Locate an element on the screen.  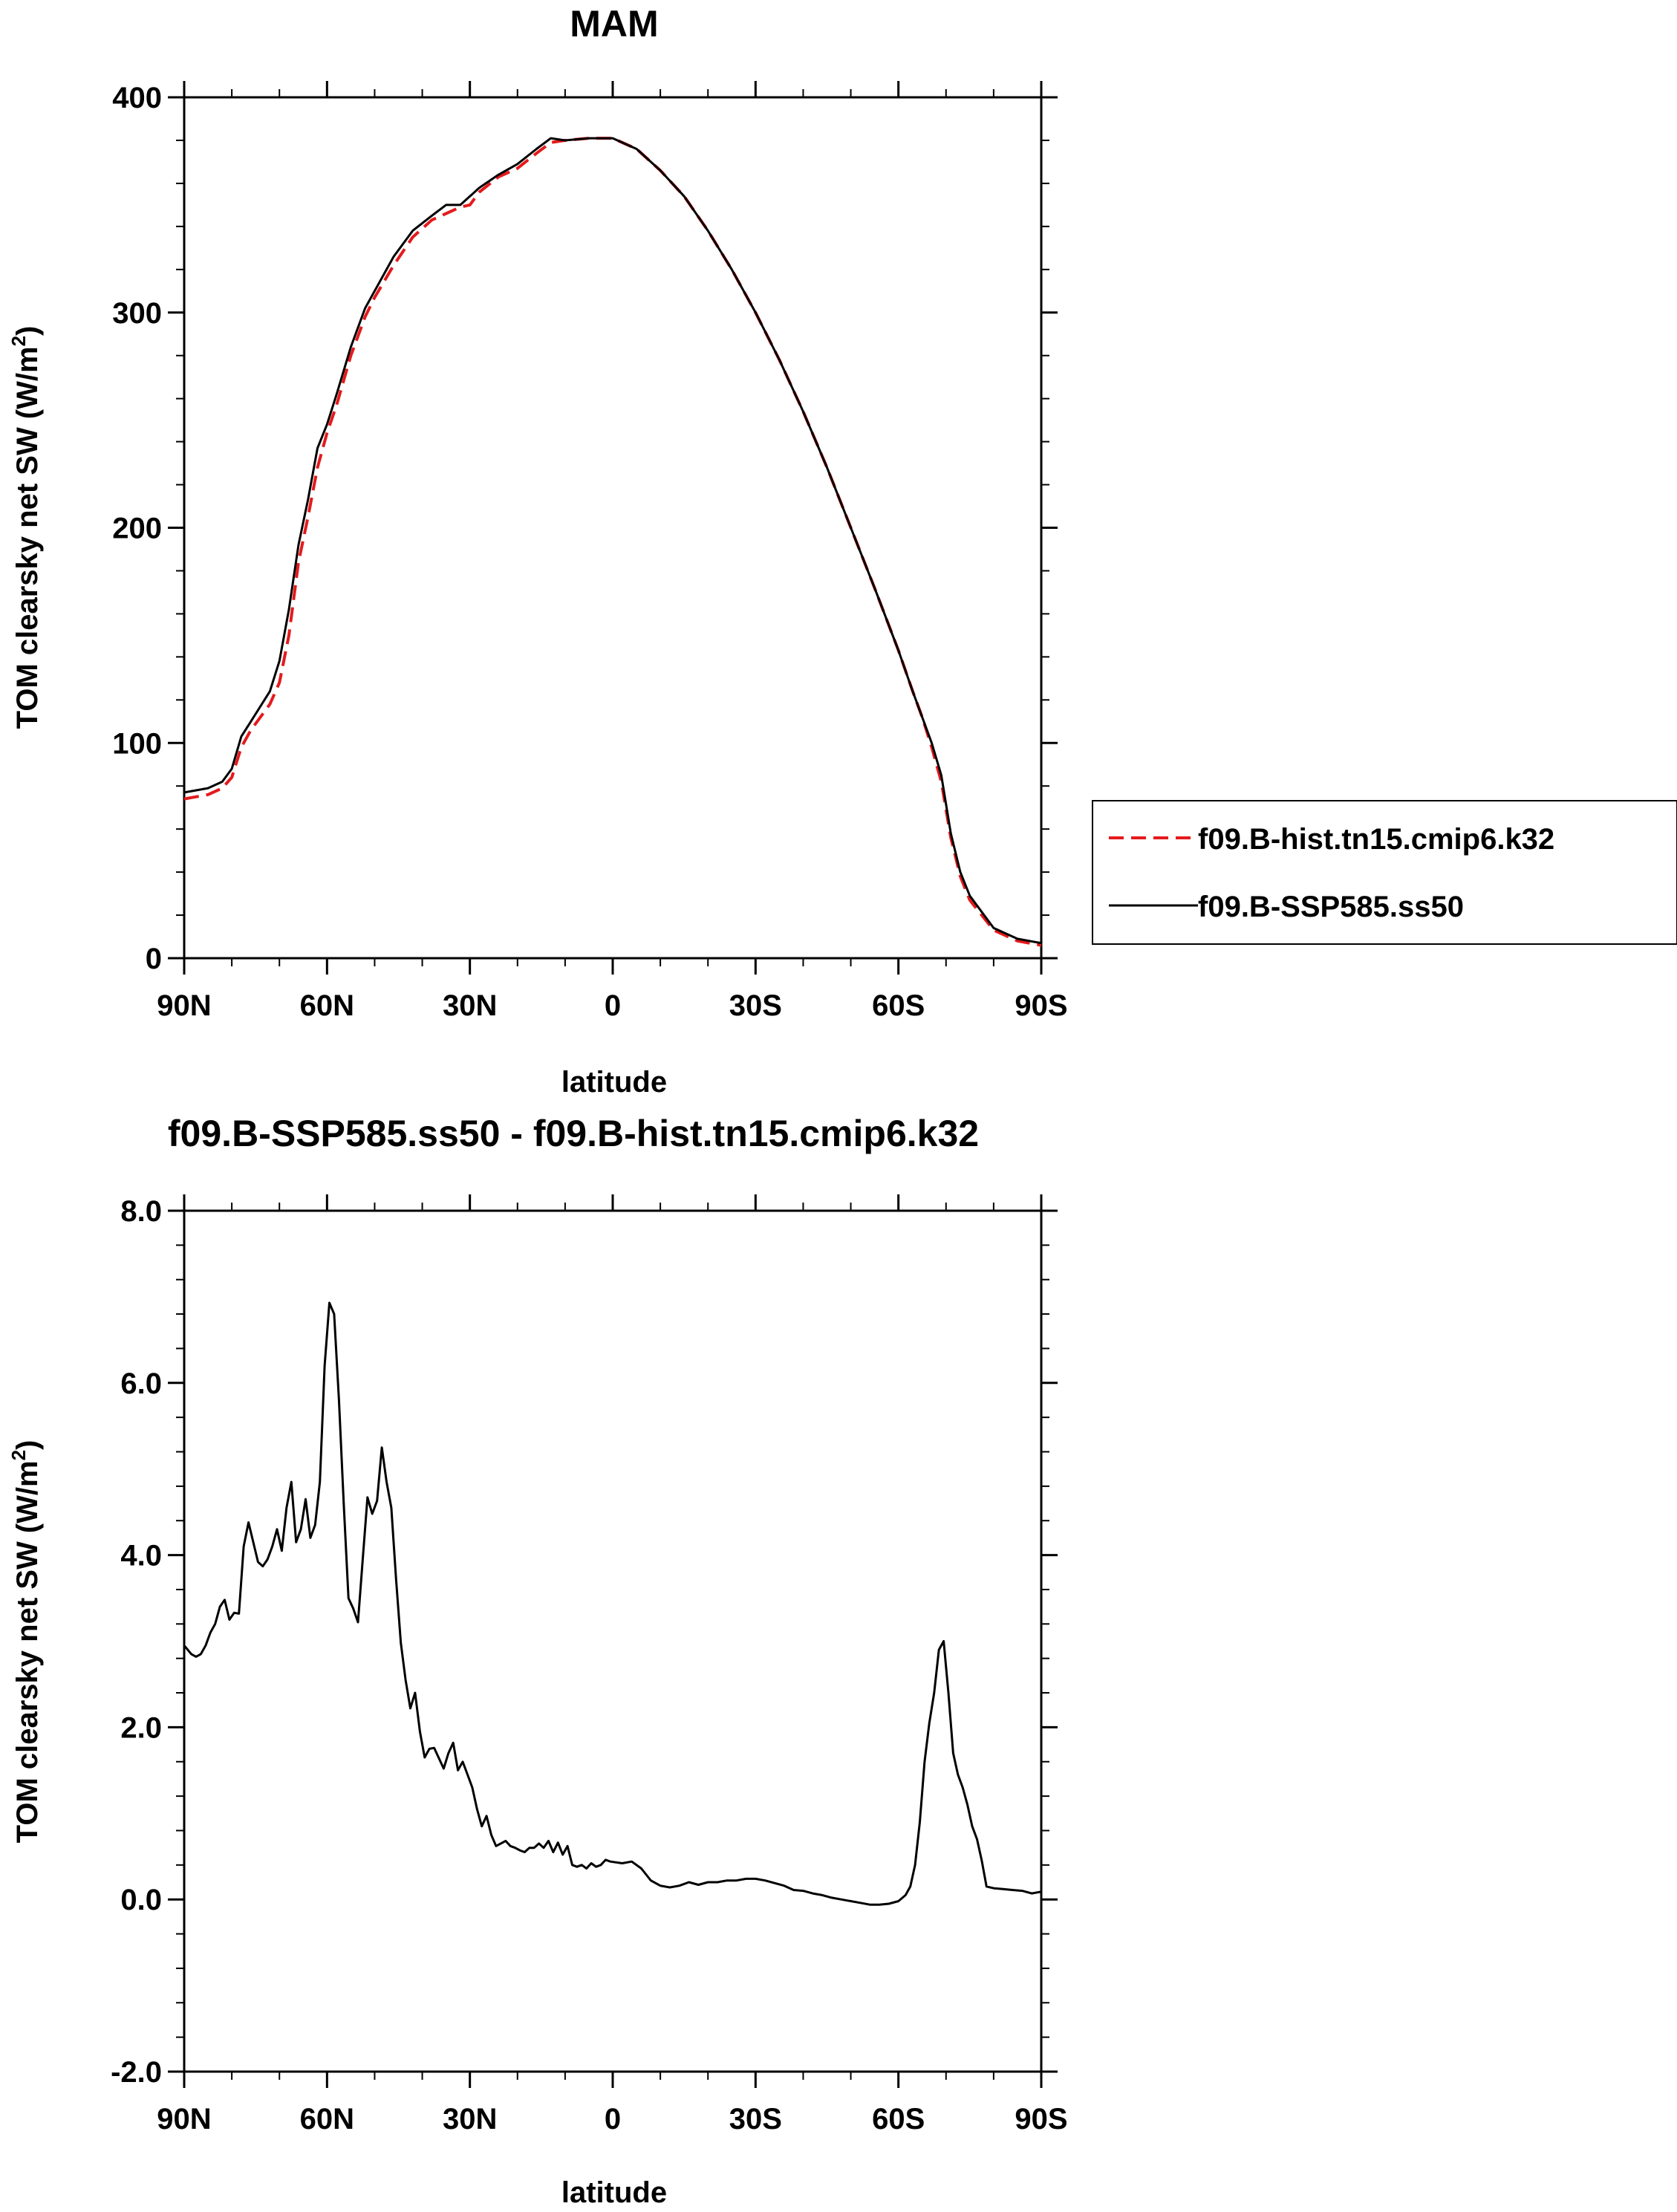
bottom-y-axis-label-main: TOM clearsky net SW (W/m is located at coordinates (28, 1652).